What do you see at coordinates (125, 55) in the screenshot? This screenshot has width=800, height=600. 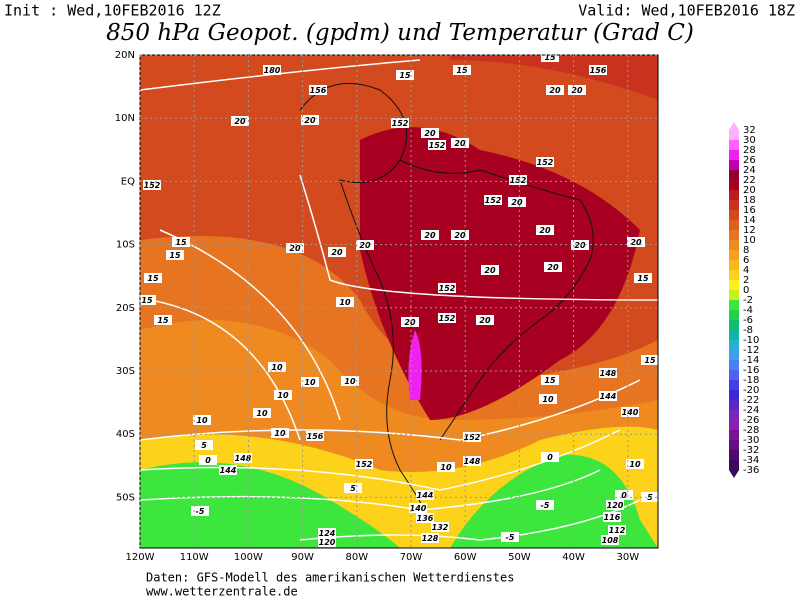 I see `lat-label: 20N` at bounding box center [125, 55].